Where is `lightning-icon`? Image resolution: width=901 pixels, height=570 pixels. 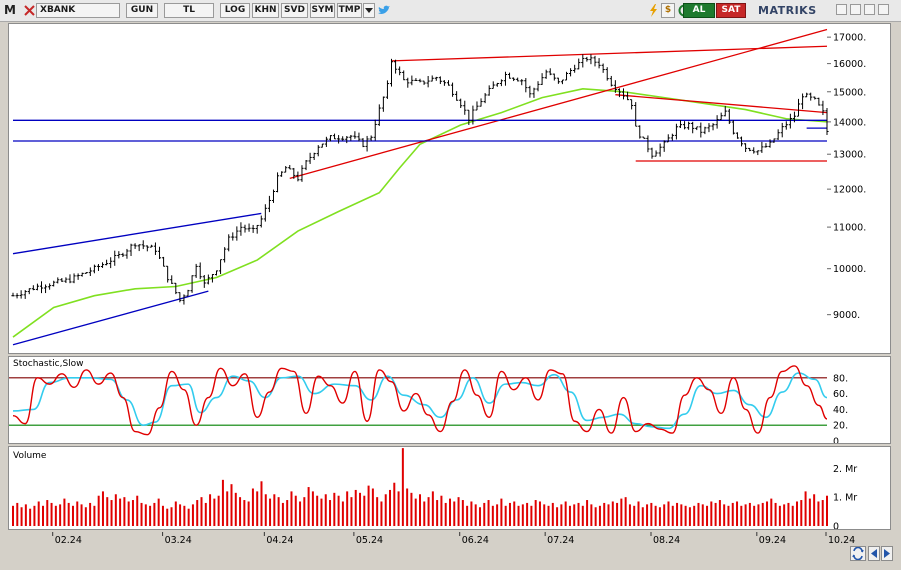 lightning-icon is located at coordinates (653, 10).